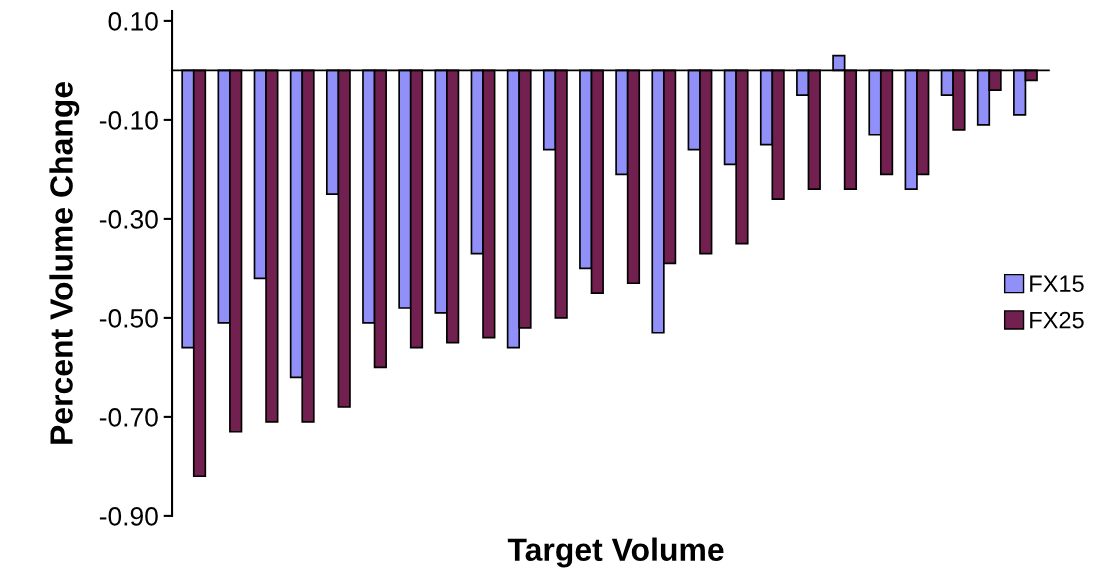 This screenshot has height=579, width=1110. I want to click on y-tick-label: 0.10, so click(133, 21).